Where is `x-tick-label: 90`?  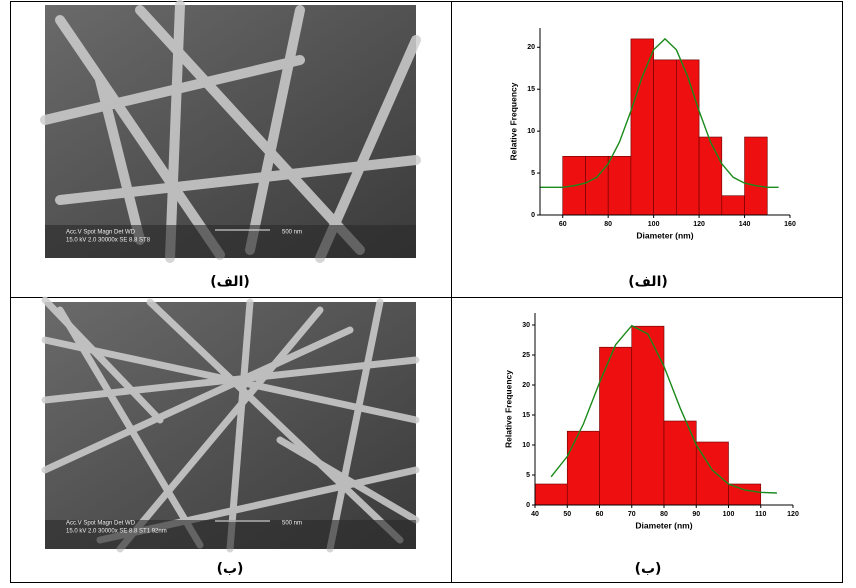 x-tick-label: 90 is located at coordinates (696, 514).